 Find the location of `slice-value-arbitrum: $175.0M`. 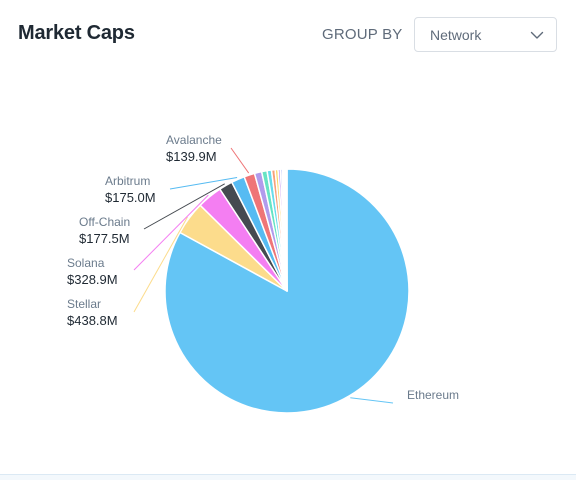

slice-value-arbitrum: $175.0M is located at coordinates (130, 197).